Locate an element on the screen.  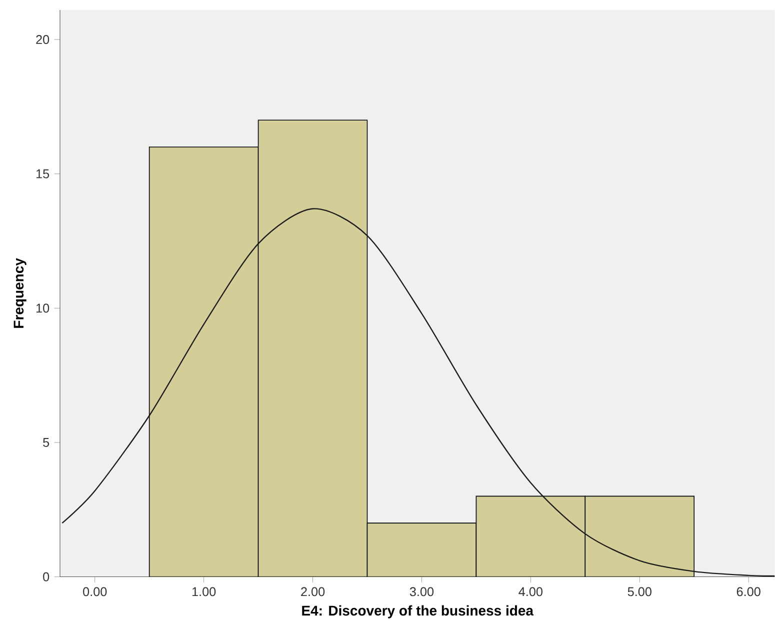
x-tick-label: 0.00 is located at coordinates (95, 591).